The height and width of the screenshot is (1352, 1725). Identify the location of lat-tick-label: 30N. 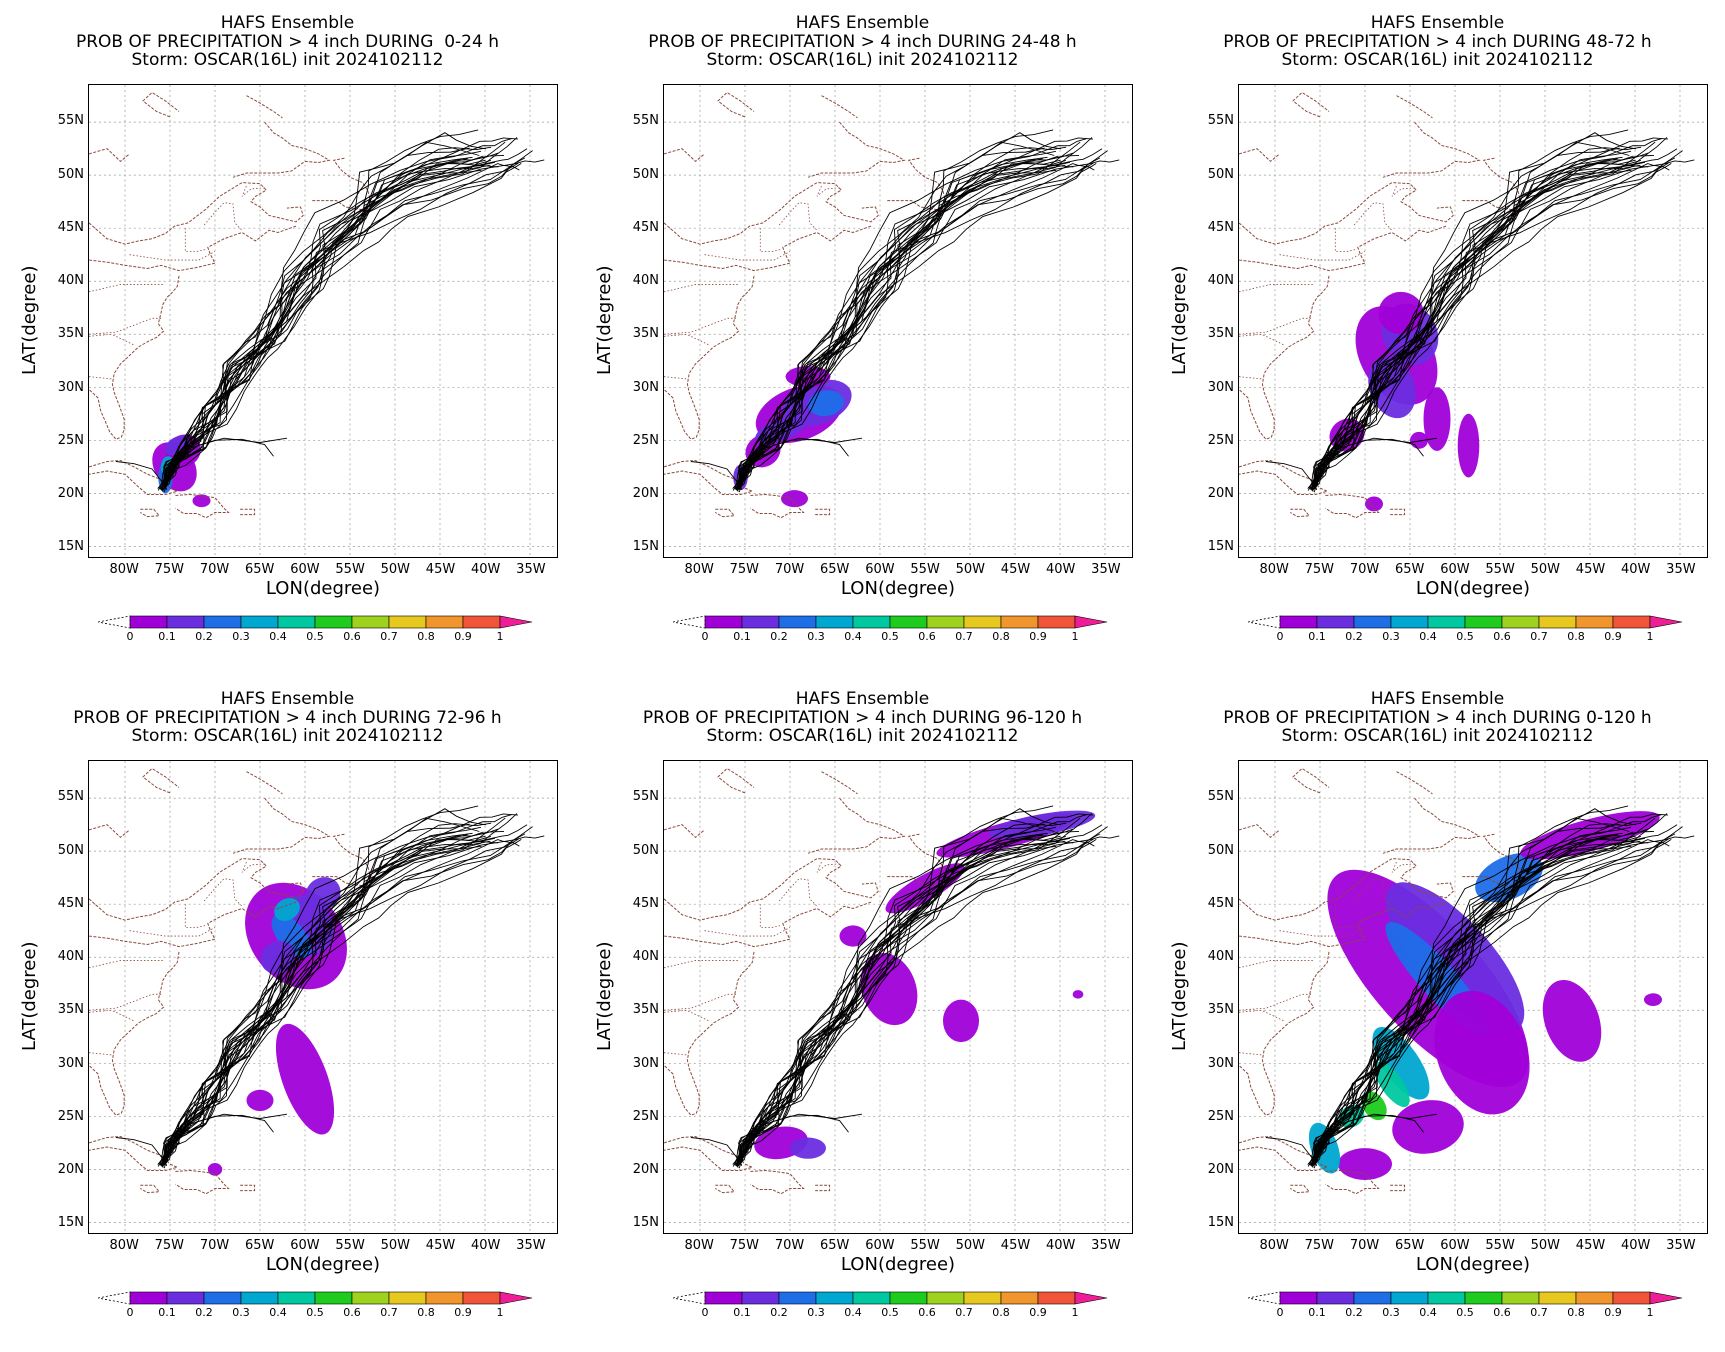
(645, 387).